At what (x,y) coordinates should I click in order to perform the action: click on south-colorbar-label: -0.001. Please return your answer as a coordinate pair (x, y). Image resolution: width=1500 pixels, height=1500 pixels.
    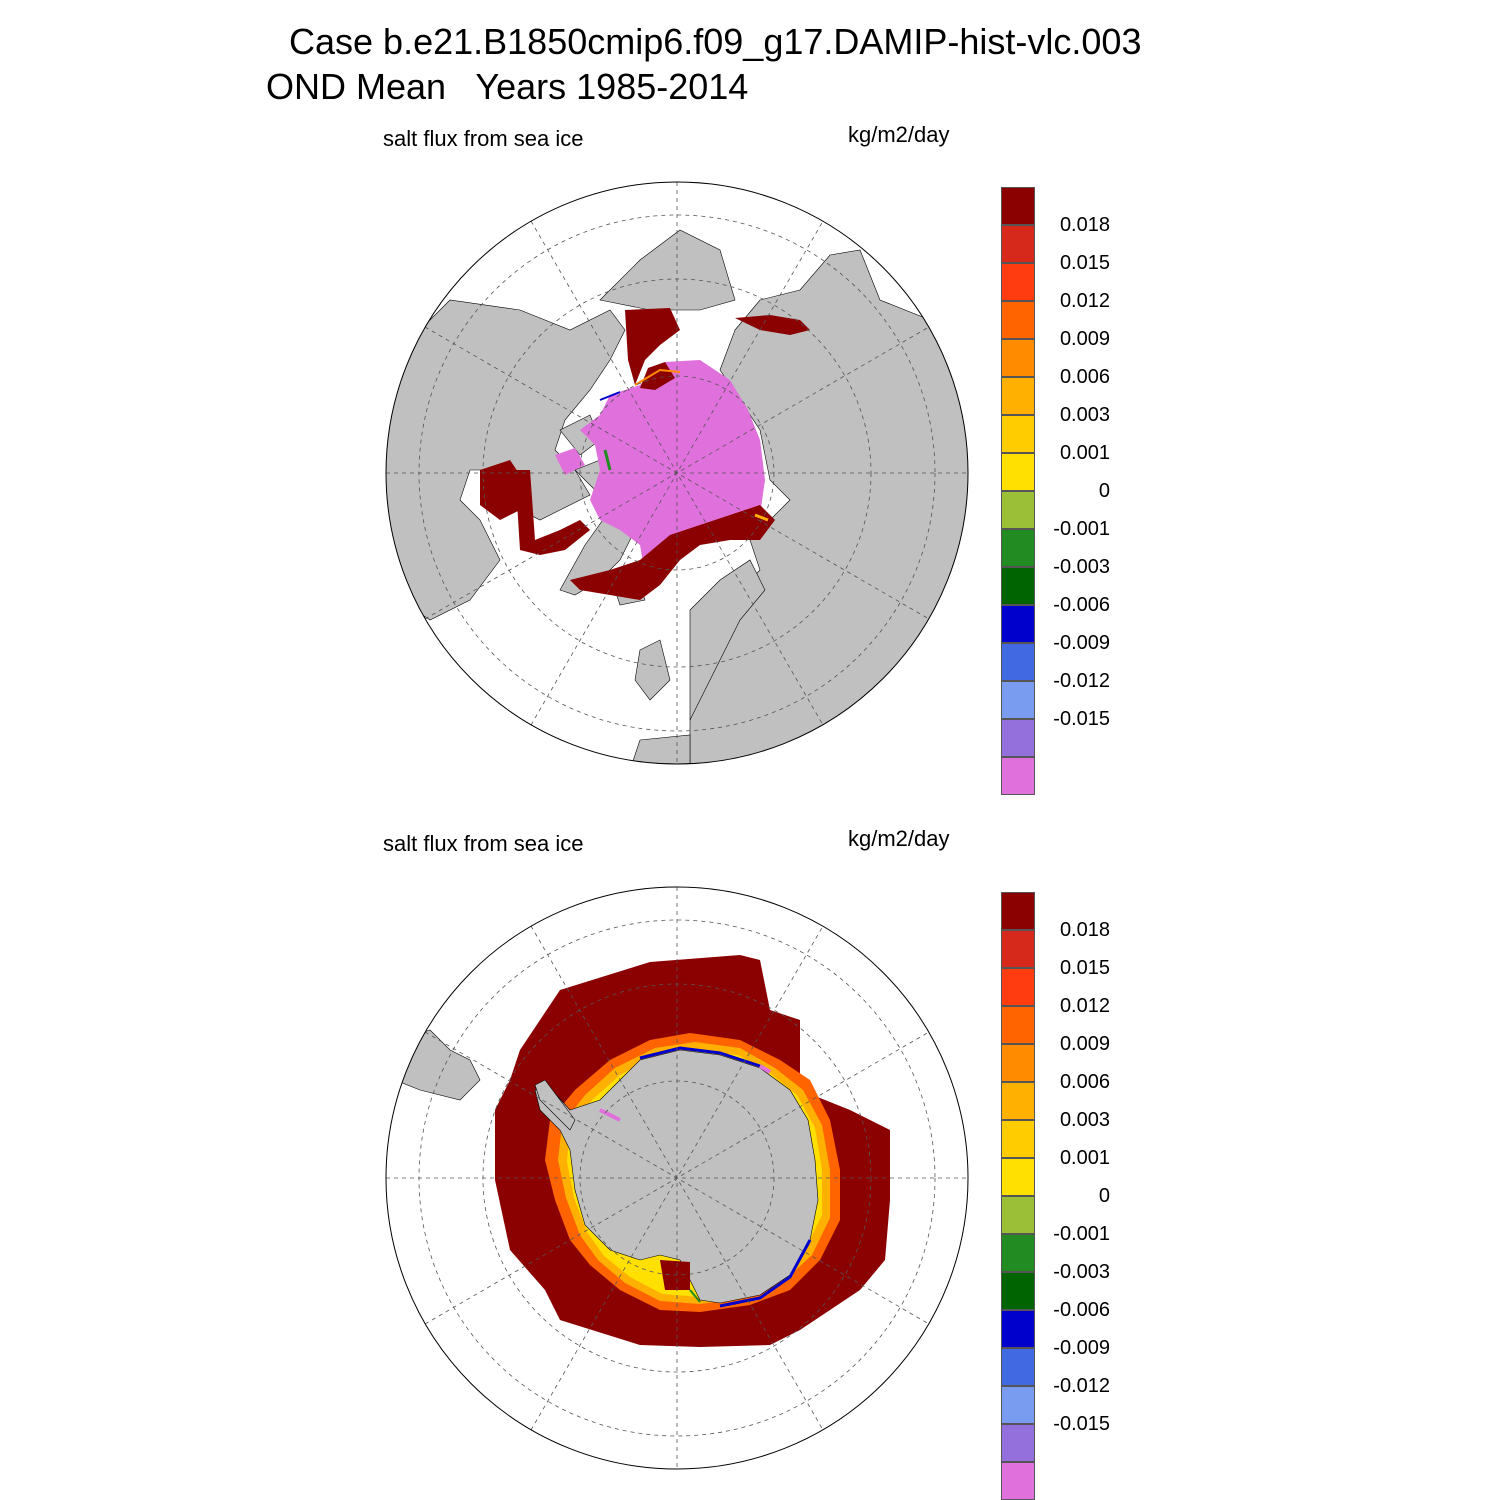
    Looking at the image, I should click on (1081, 1234).